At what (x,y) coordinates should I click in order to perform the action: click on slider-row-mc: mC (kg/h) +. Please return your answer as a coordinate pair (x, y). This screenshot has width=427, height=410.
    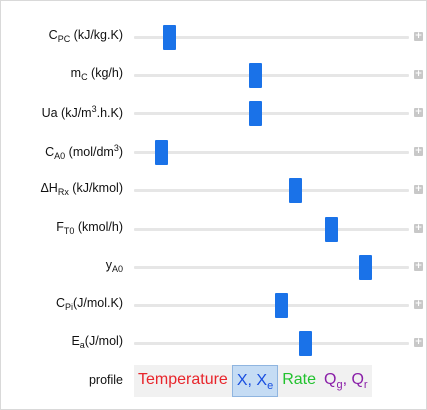
    Looking at the image, I should click on (214, 75).